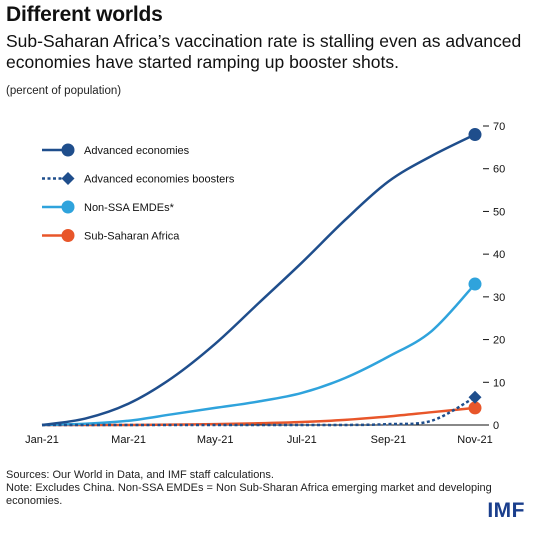 The width and height of the screenshot is (539, 537). What do you see at coordinates (159, 180) in the screenshot?
I see `legend-label: Advanced economies boosters` at bounding box center [159, 180].